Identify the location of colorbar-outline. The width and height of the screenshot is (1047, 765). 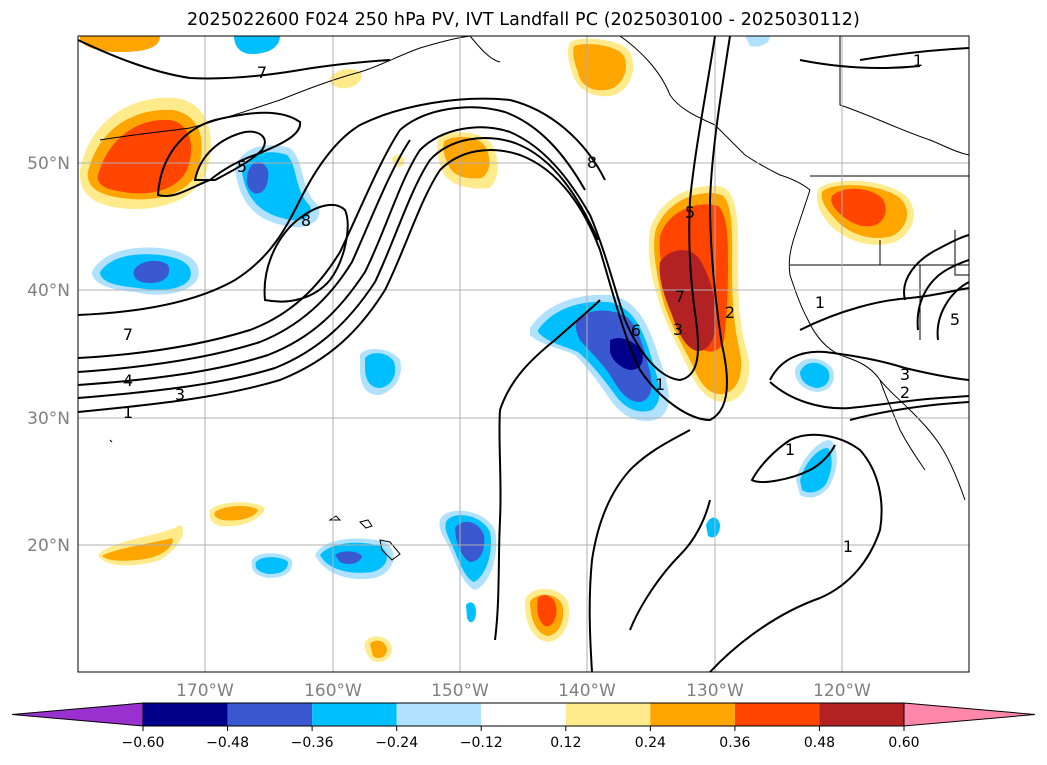
(523, 714).